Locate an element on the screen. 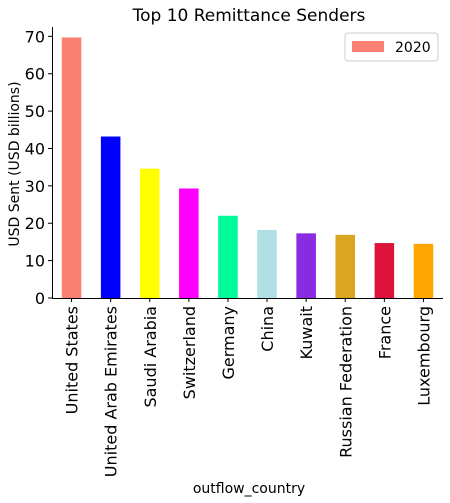  legend-label: 2020 is located at coordinates (413, 48).